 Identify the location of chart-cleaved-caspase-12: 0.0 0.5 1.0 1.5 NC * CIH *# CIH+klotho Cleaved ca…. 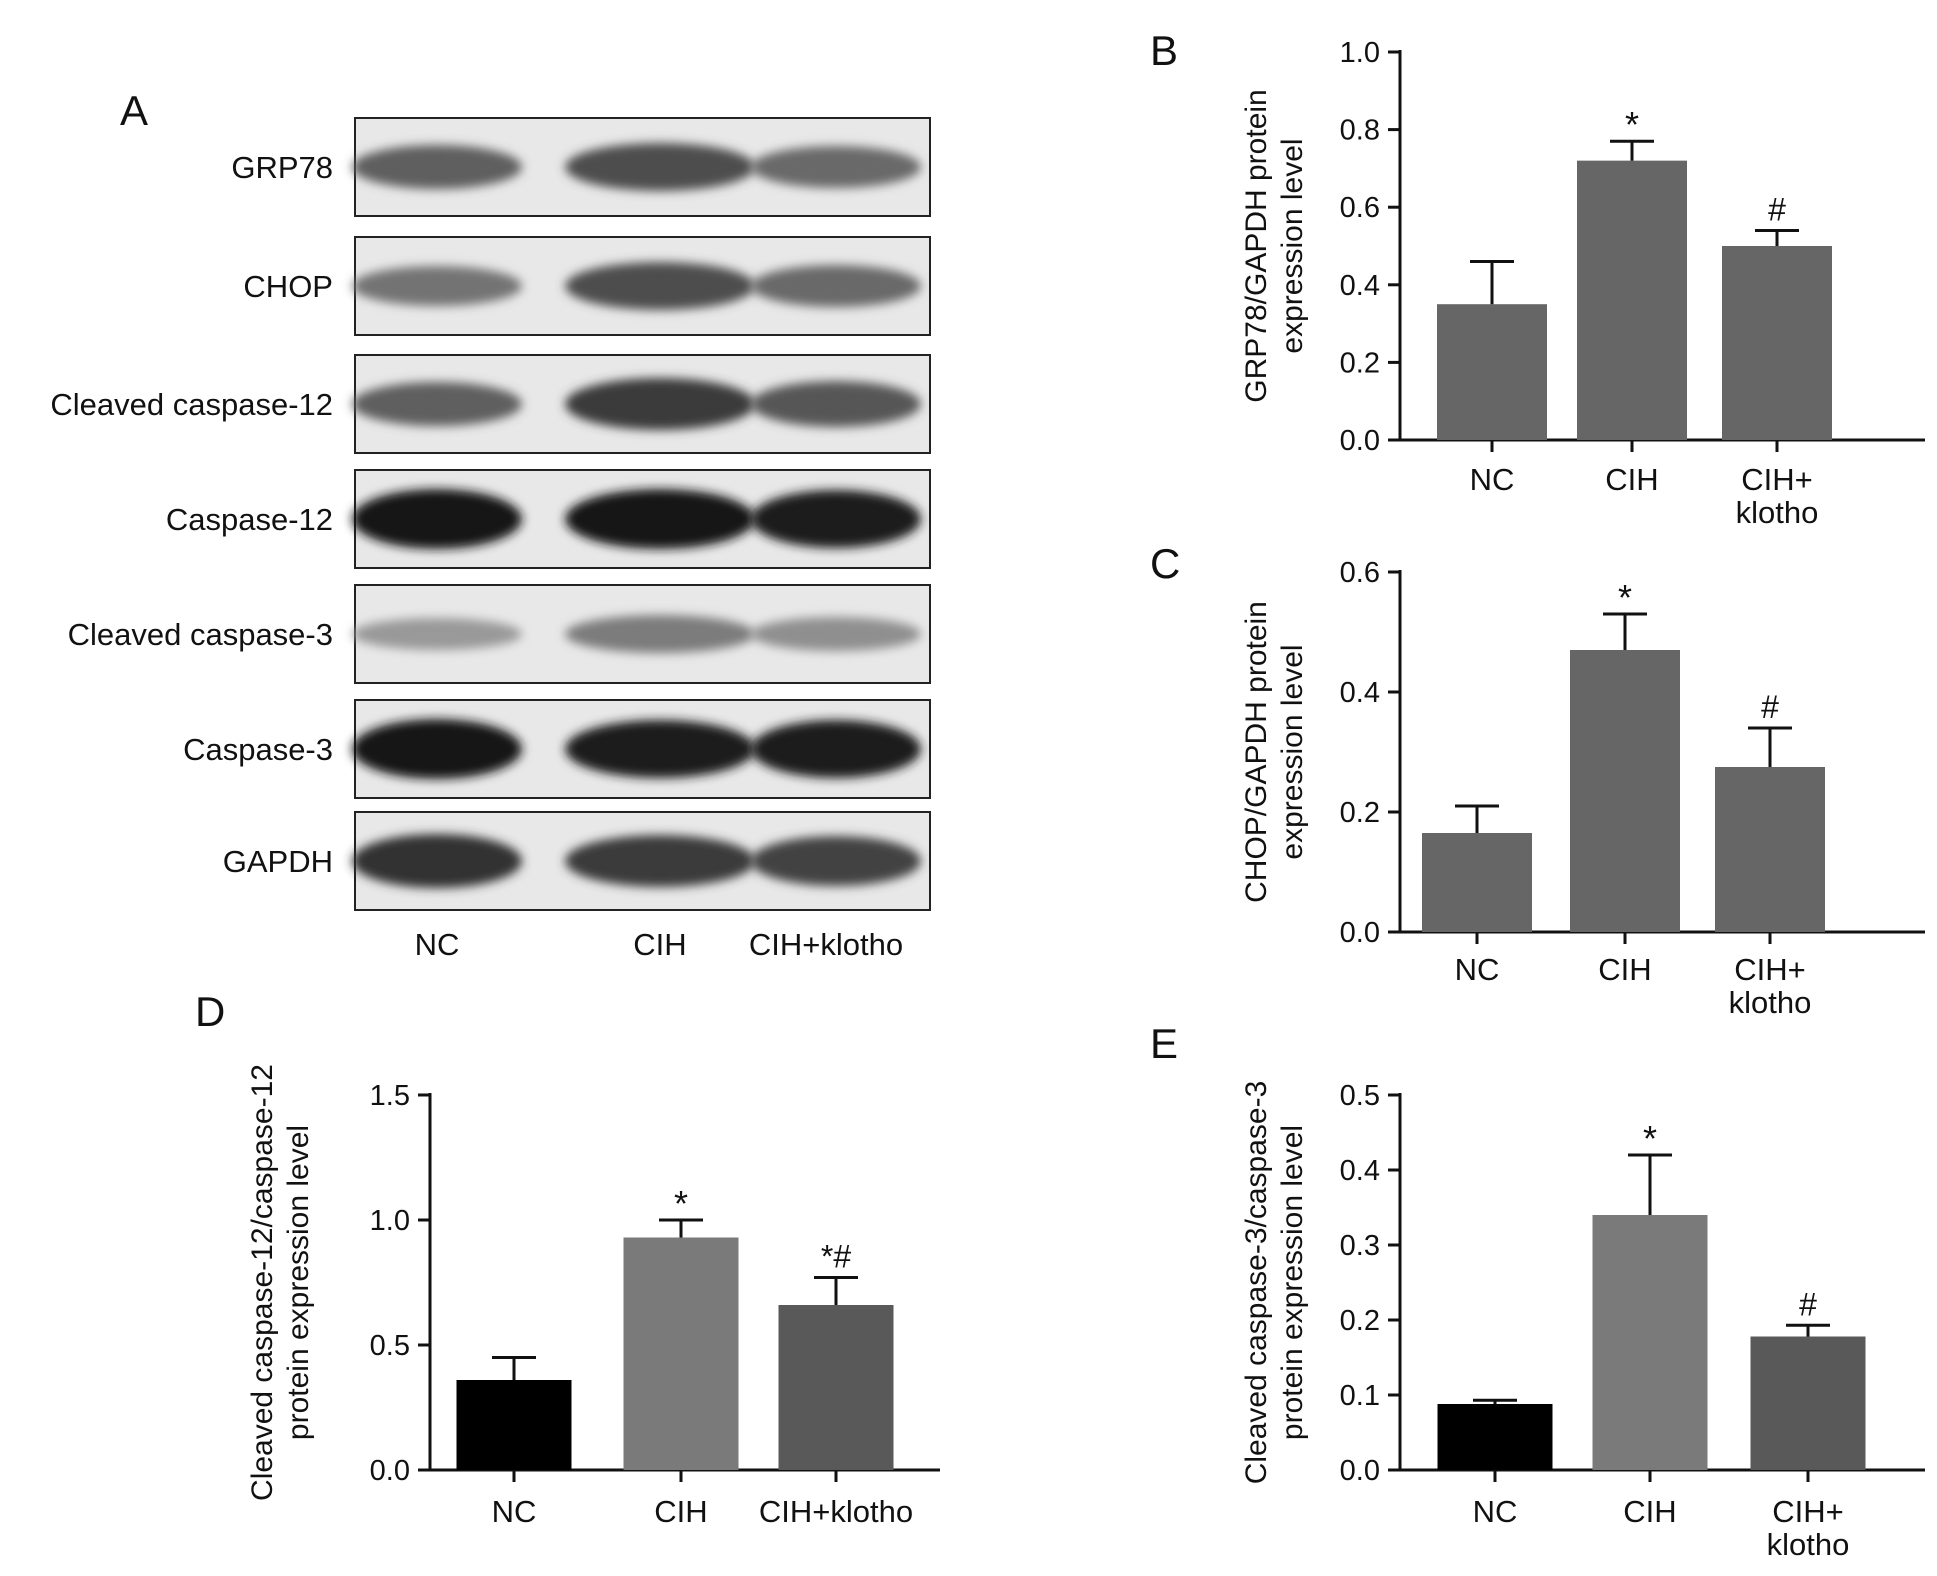
(593, 1296).